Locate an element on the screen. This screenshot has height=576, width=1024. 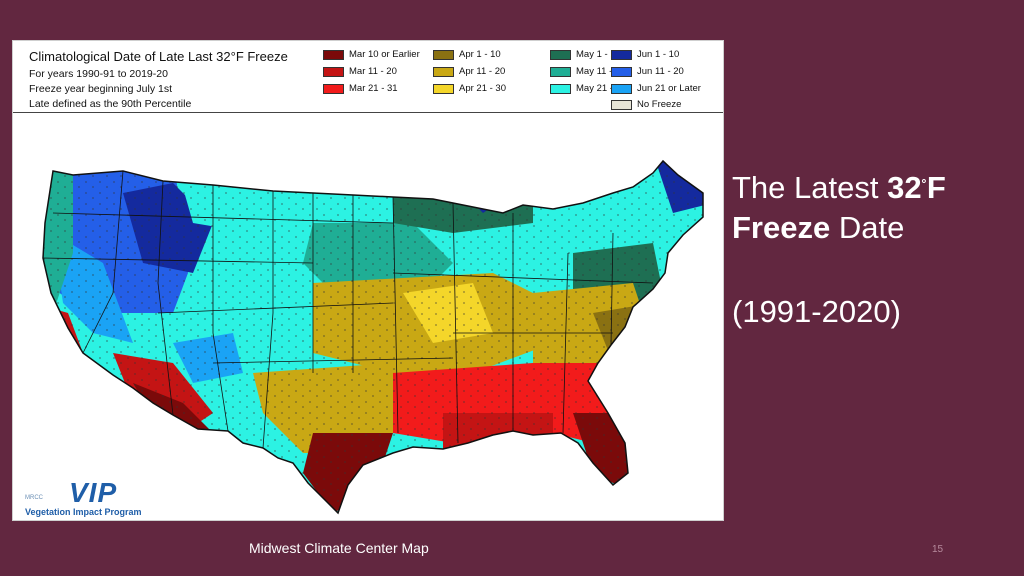
title-part-2: Date is located at coordinates (867, 227).